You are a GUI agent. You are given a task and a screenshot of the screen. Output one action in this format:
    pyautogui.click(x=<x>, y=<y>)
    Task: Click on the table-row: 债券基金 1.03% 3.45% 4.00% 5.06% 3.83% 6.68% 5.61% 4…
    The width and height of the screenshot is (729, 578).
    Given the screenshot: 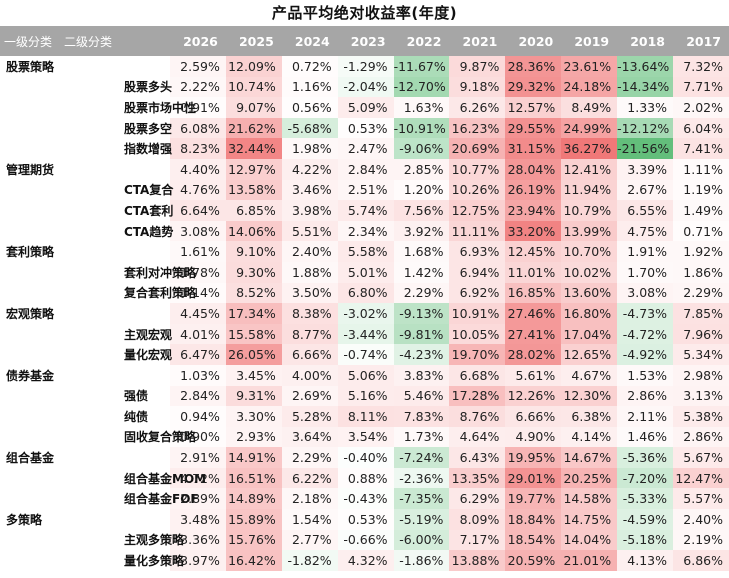 What is the action you would take?
    pyautogui.click(x=364, y=375)
    